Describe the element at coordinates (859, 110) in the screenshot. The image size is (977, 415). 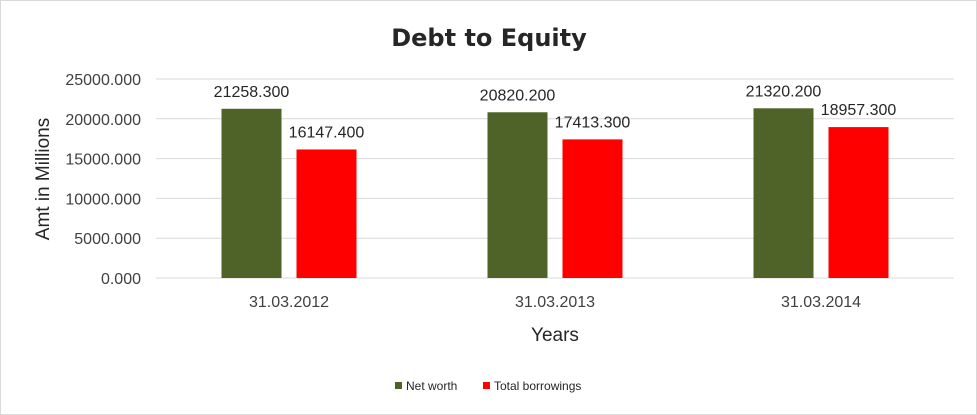
I see `data-label: 18957.300` at that location.